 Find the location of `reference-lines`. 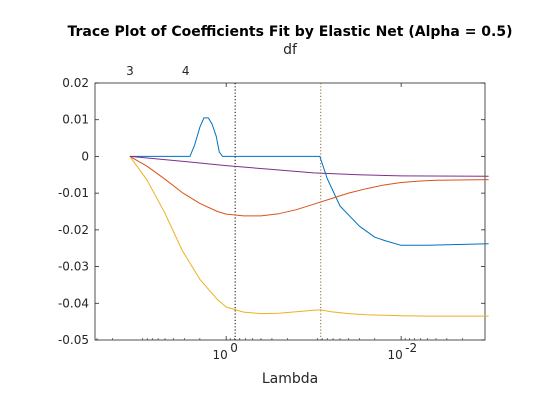

reference-lines is located at coordinates (278, 211).